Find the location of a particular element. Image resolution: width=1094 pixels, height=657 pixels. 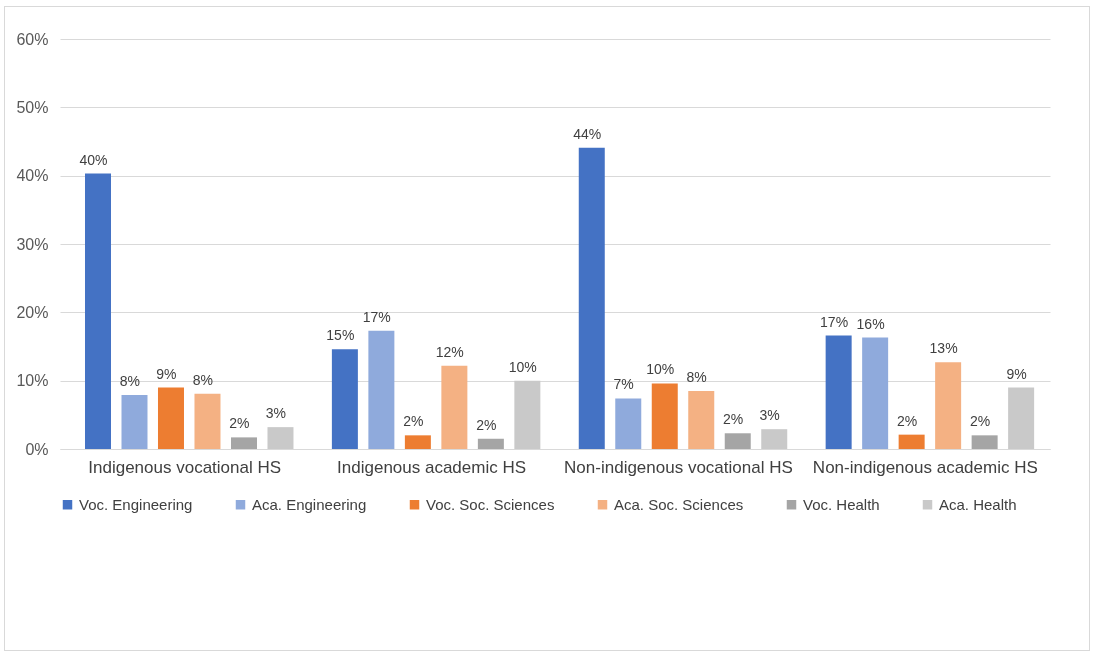

data-label: 44% is located at coordinates (587, 133).